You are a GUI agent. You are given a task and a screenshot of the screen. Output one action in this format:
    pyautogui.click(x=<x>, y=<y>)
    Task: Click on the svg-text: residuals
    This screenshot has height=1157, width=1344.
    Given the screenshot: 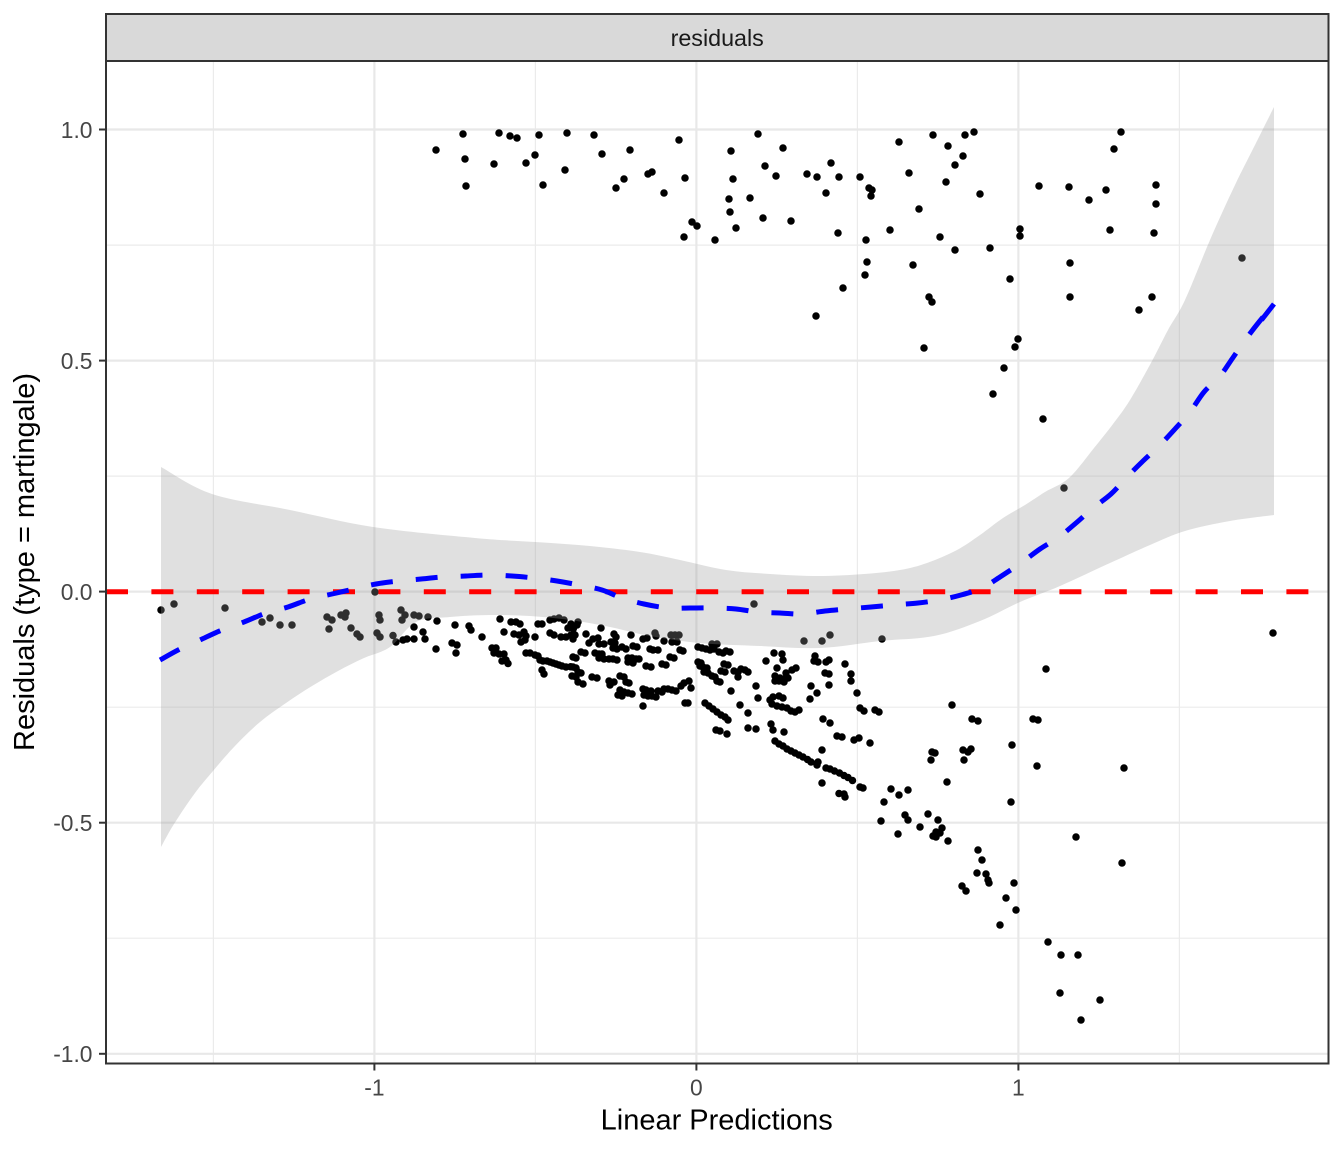 What is the action you would take?
    pyautogui.click(x=717, y=38)
    